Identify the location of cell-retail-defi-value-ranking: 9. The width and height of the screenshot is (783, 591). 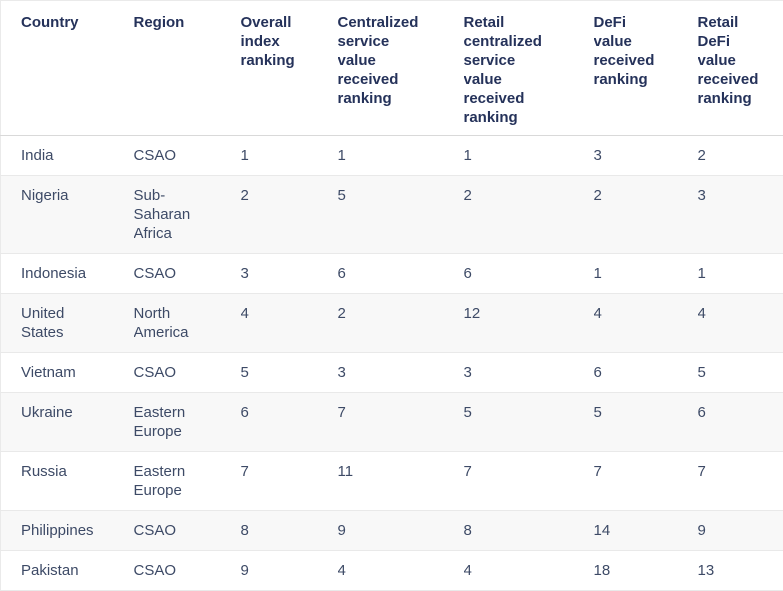
(740, 531).